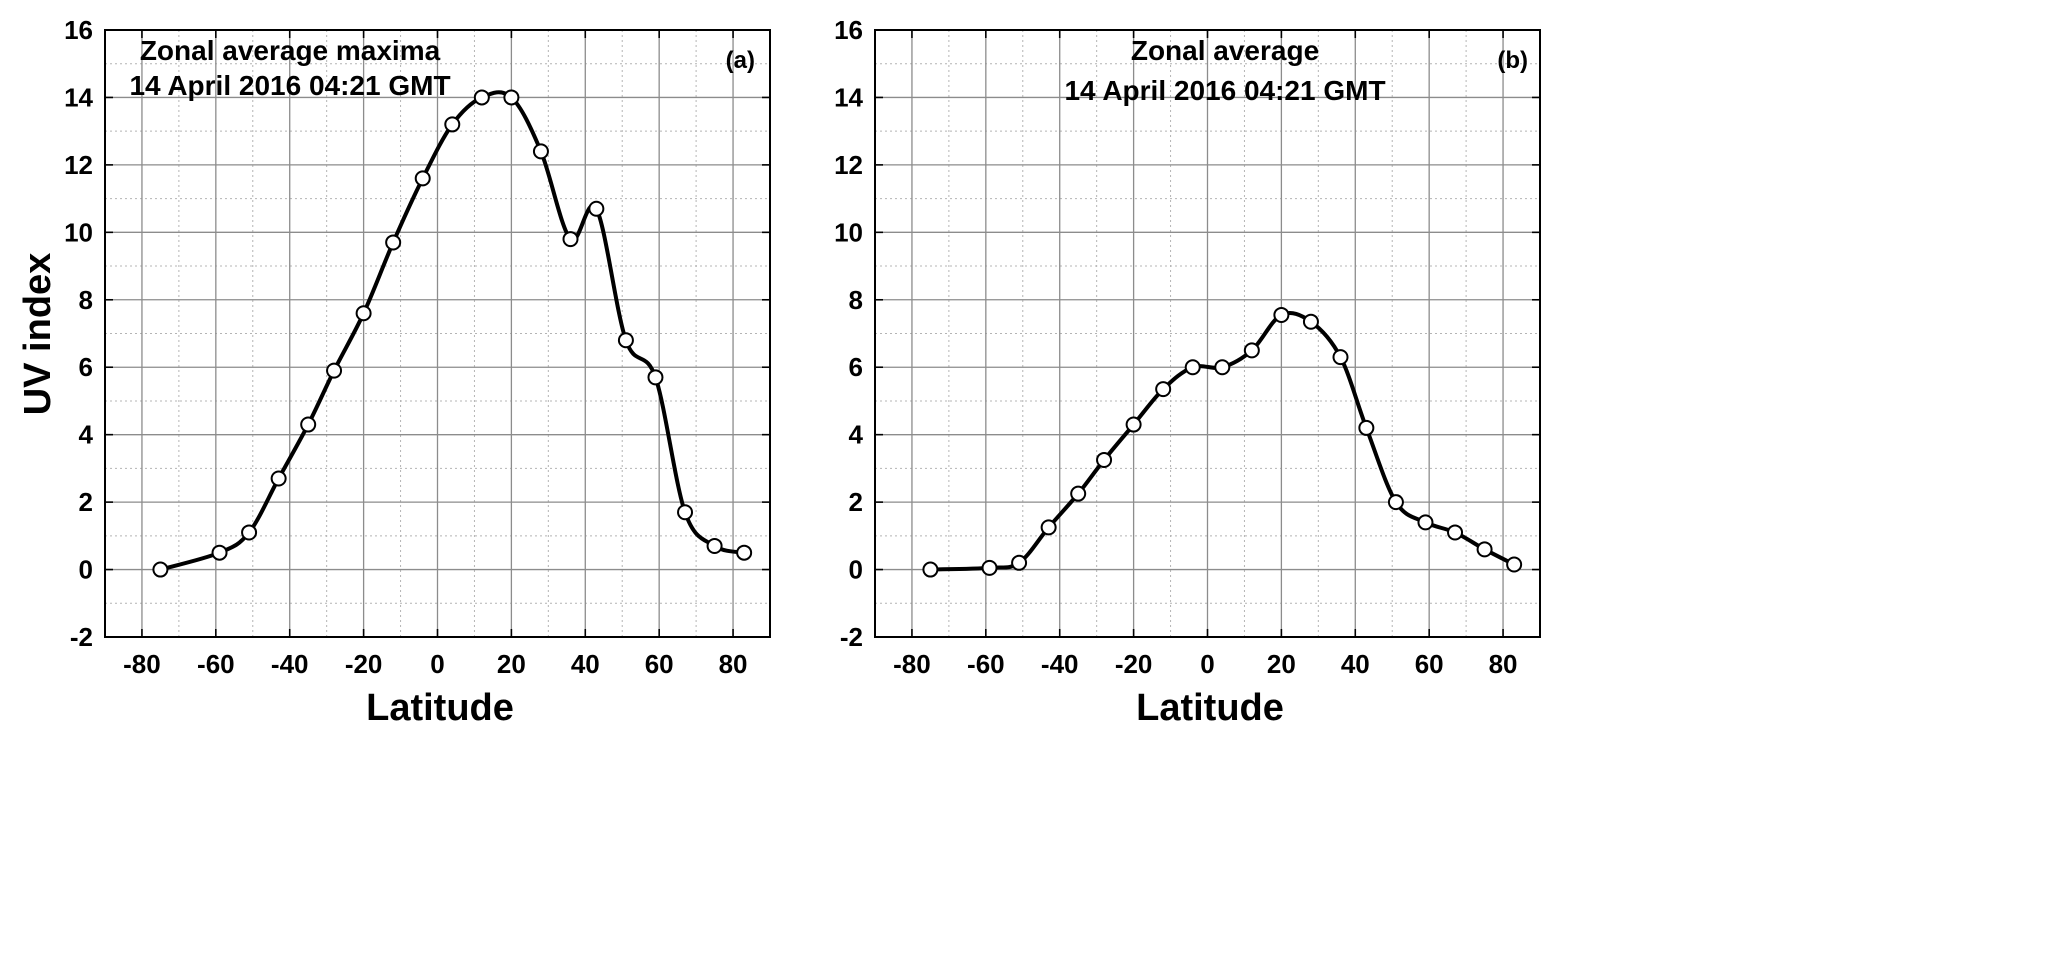 This screenshot has width=2067, height=980. Describe the element at coordinates (848, 97) in the screenshot. I see `panel-b-y-tick-label: 14` at that location.